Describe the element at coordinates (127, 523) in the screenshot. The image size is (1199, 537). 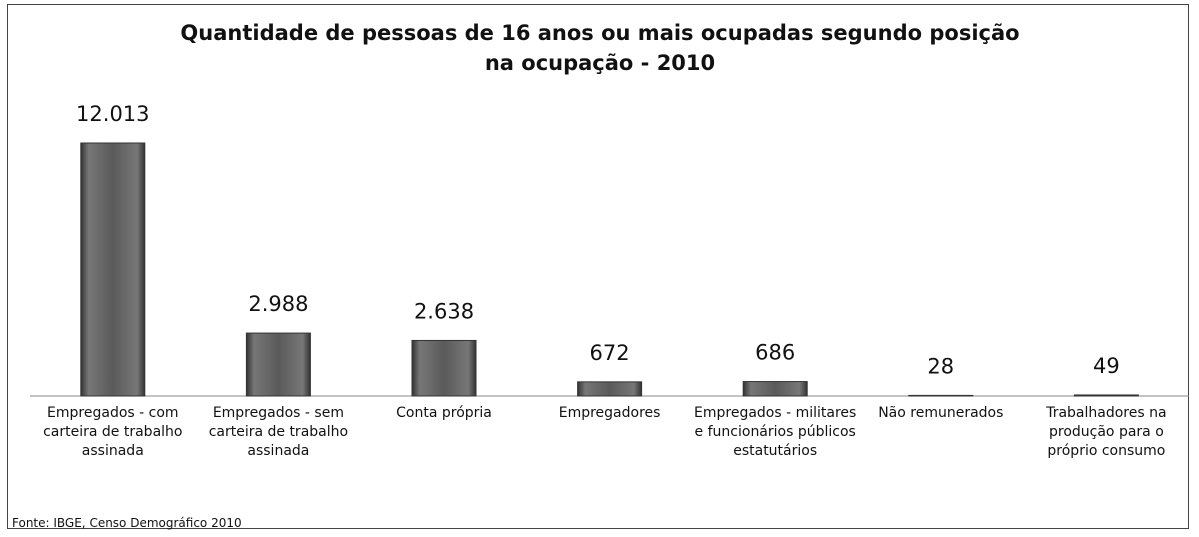
I see `source: Fonte: IBGE, Censo Demográfico 2010` at that location.